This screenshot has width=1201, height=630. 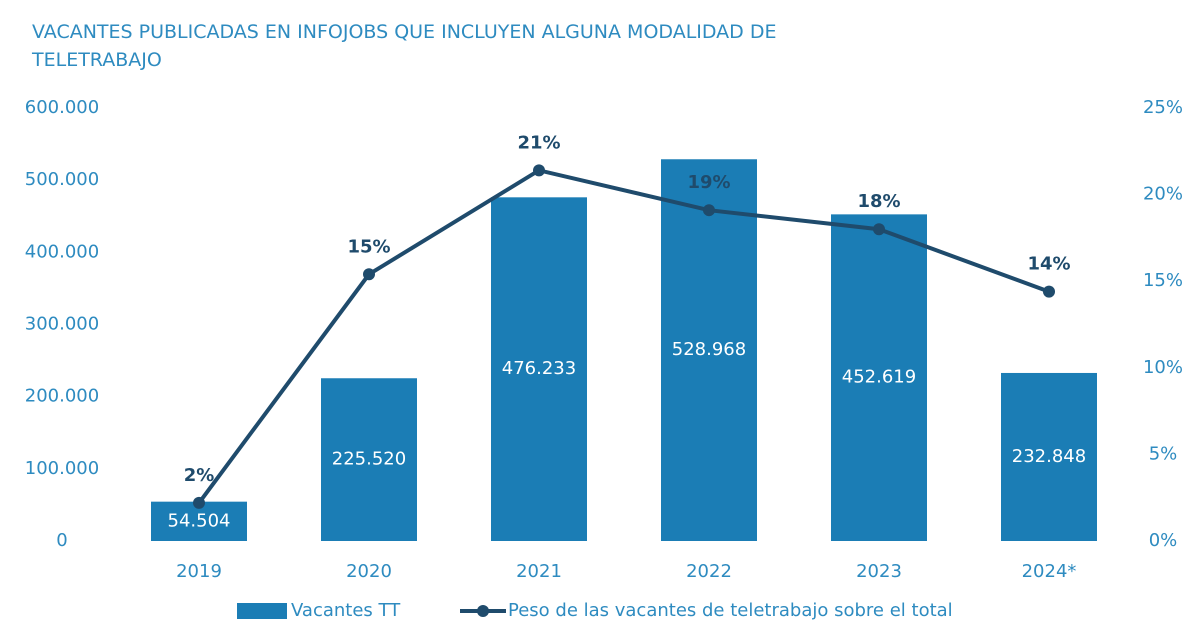 What do you see at coordinates (346, 610) in the screenshot?
I see `legend-label: Vacantes TT` at bounding box center [346, 610].